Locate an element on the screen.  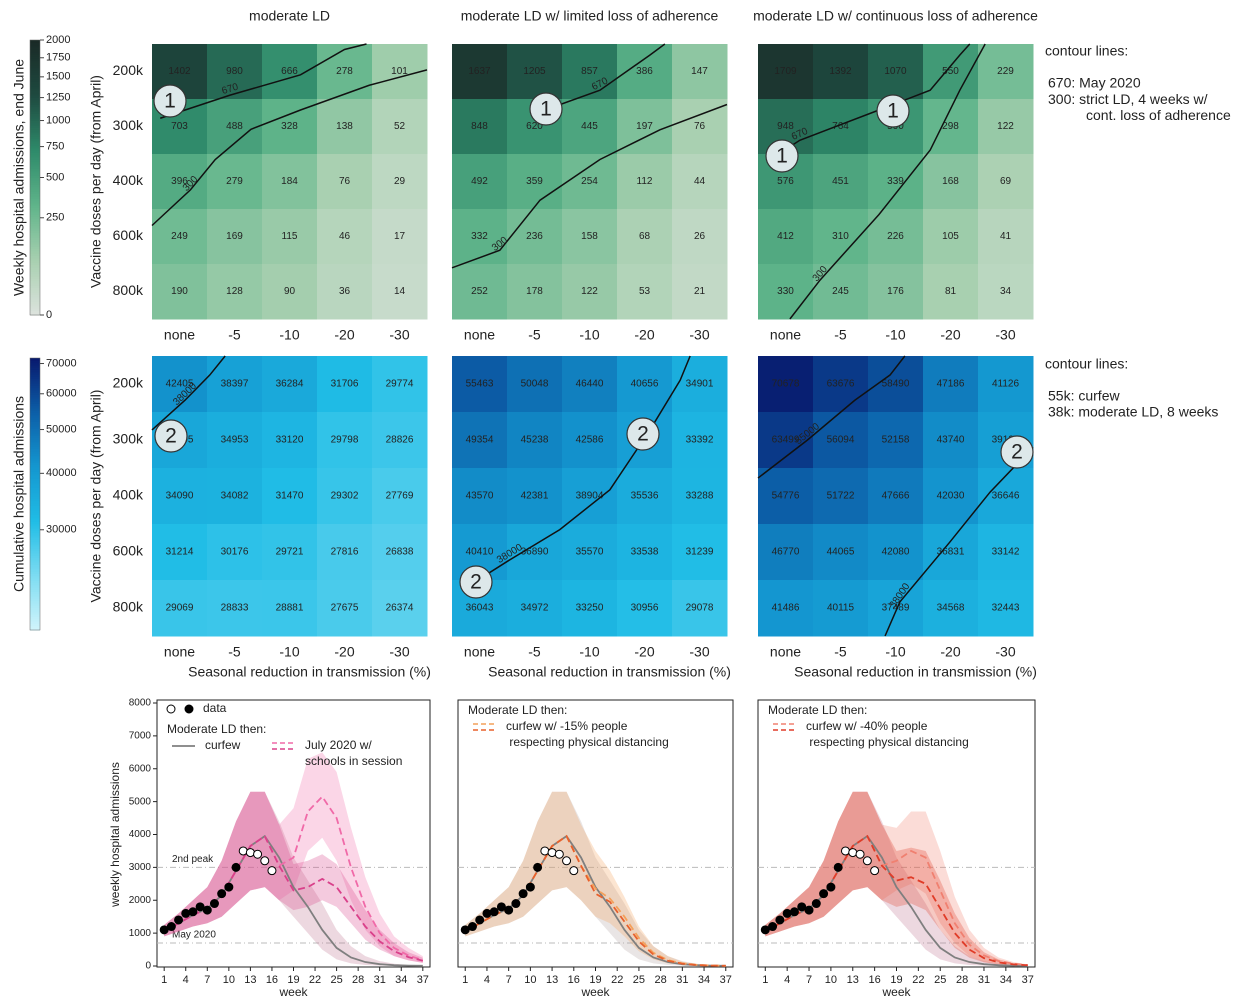
cell-value: 29302 is located at coordinates (345, 496).